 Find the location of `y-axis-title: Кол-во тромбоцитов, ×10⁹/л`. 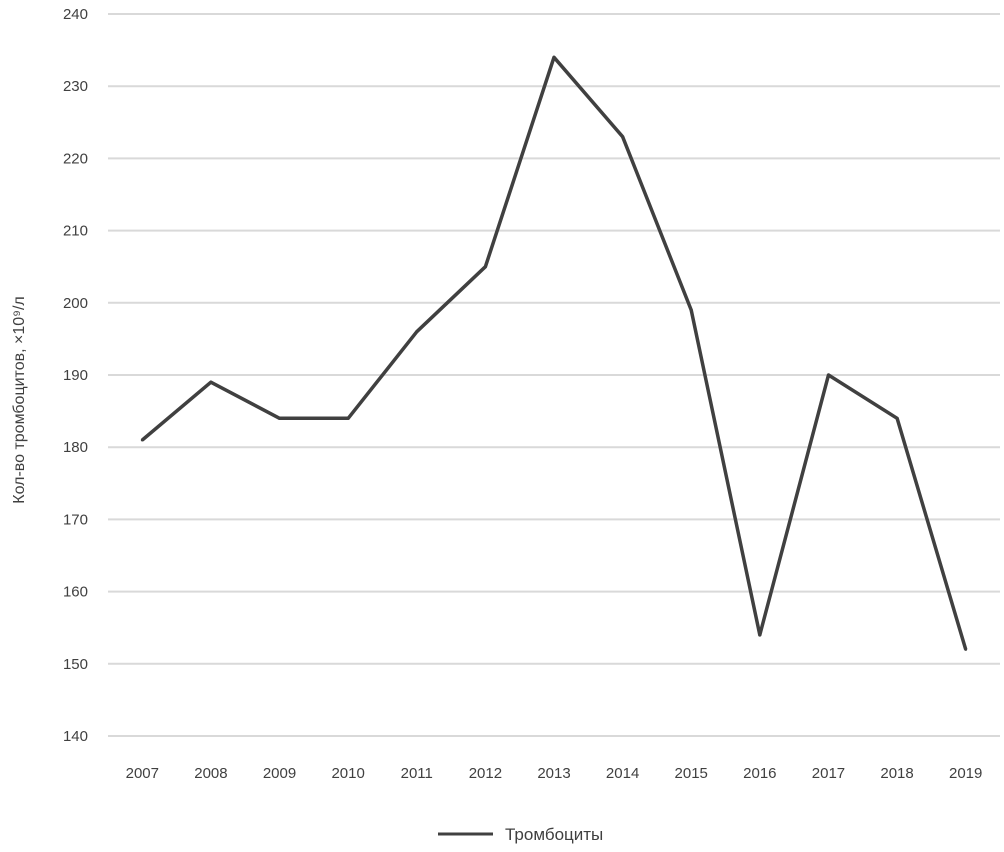

y-axis-title: Кол-во тромбоцитов, ×10⁹/л is located at coordinates (19, 400).